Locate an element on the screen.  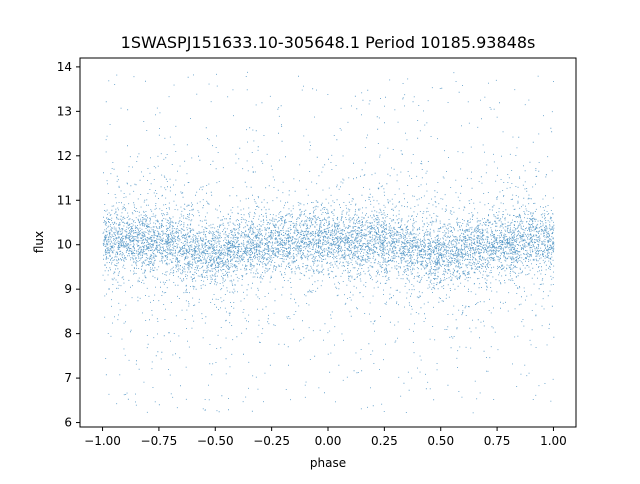
y-axis-ticks: 6 7 8 9 10 11 12 13 14 is located at coordinates (68, 245).